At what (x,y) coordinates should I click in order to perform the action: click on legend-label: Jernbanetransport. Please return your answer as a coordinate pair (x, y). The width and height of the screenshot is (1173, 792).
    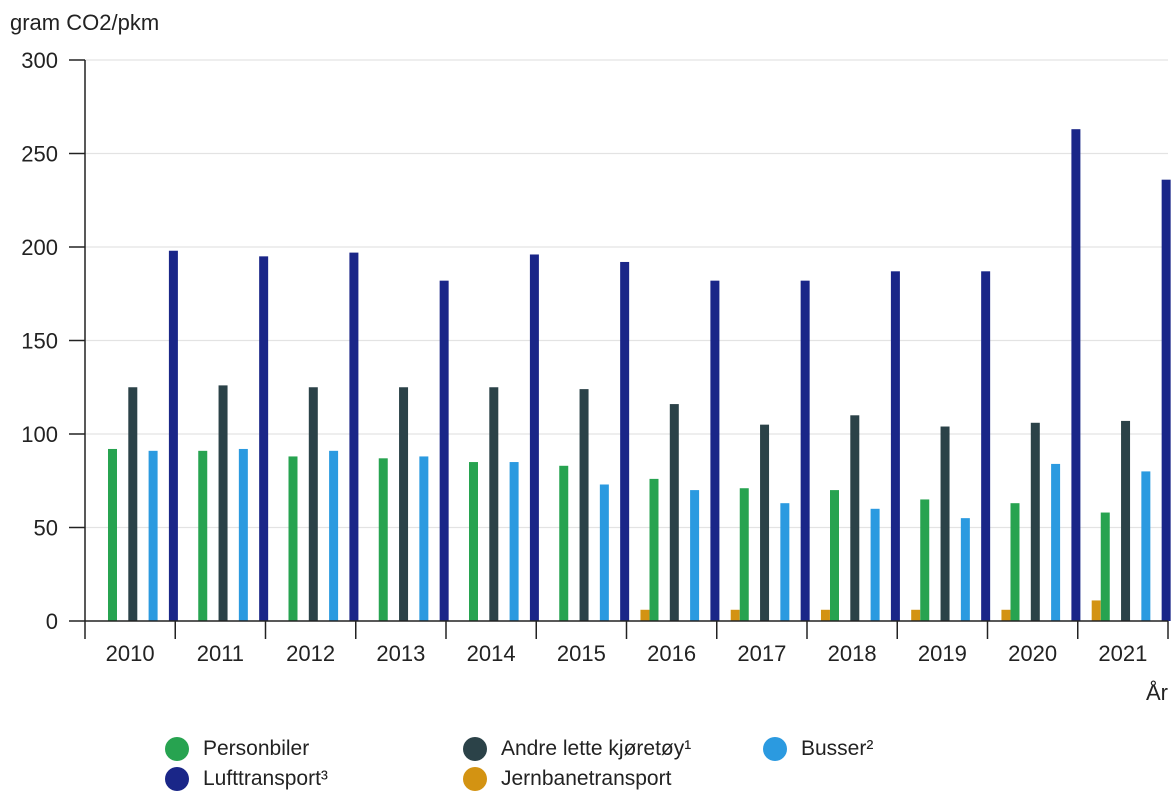
    Looking at the image, I should click on (586, 778).